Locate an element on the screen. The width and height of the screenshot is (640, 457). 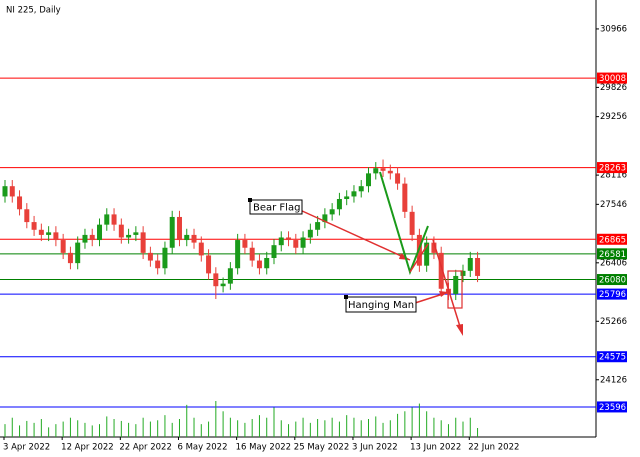
y-tick-label: 29826 is located at coordinates (613, 88).